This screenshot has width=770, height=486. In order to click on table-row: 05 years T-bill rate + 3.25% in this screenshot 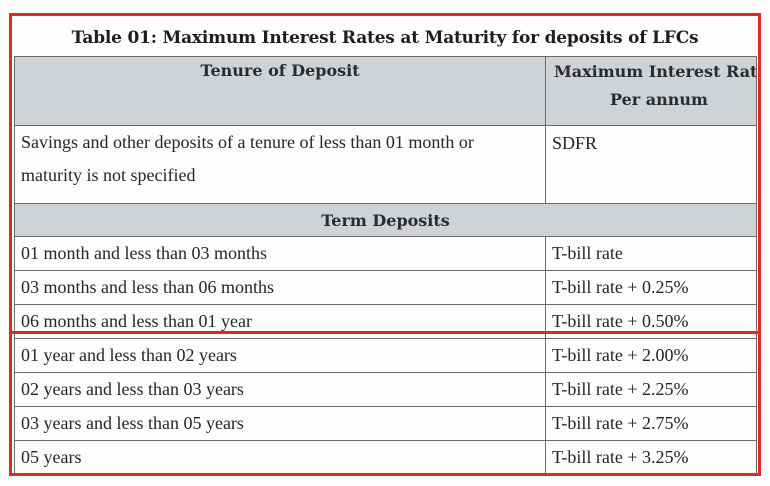, I will do `click(385, 457)`.